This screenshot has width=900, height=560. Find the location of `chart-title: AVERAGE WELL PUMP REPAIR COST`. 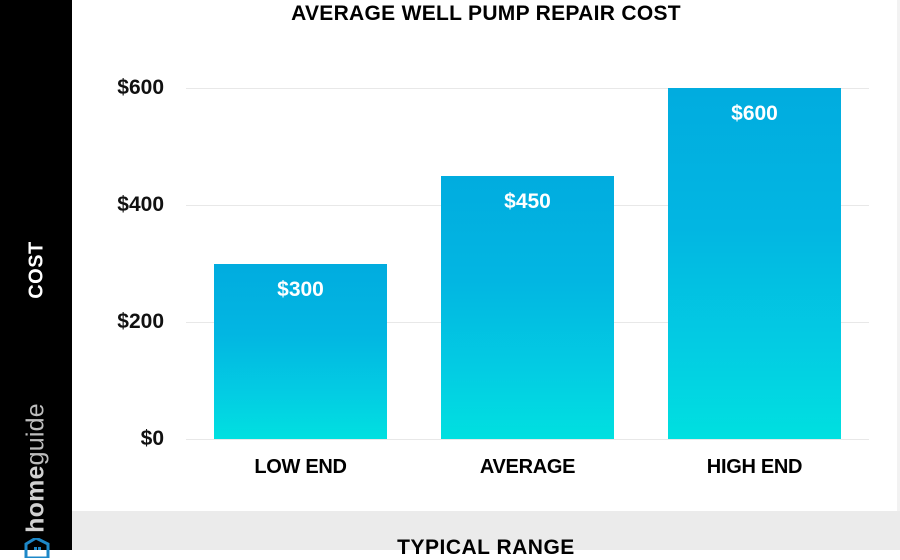

chart-title: AVERAGE WELL PUMP REPAIR COST is located at coordinates (486, 13).